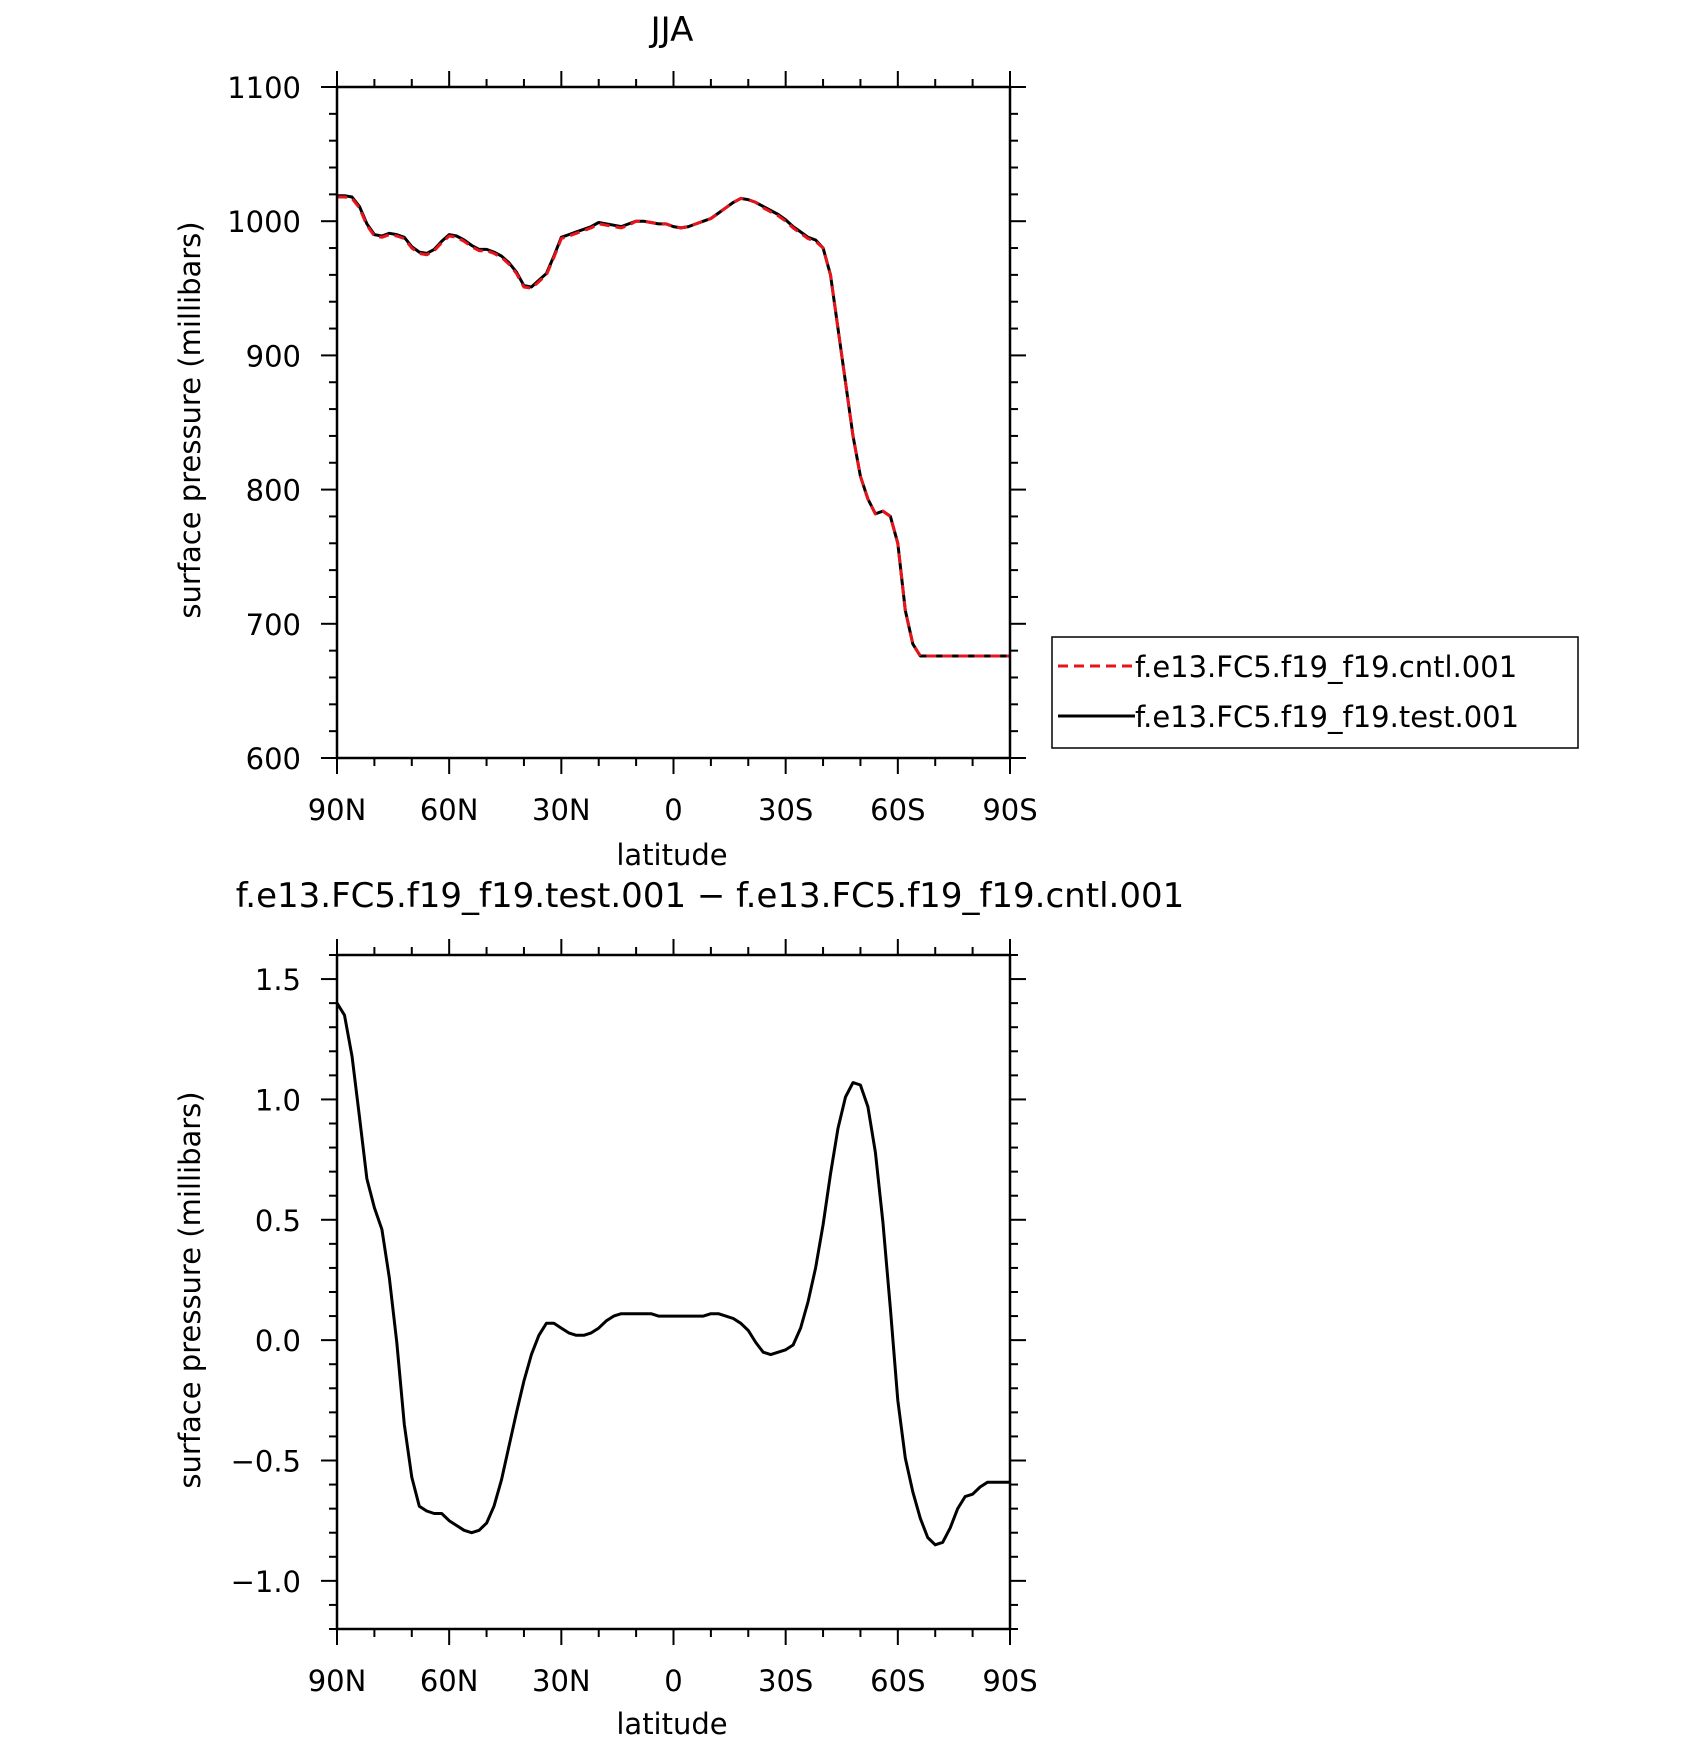 The width and height of the screenshot is (1685, 1747). What do you see at coordinates (273, 759) in the screenshot?
I see `y-tick-label: 600` at bounding box center [273, 759].